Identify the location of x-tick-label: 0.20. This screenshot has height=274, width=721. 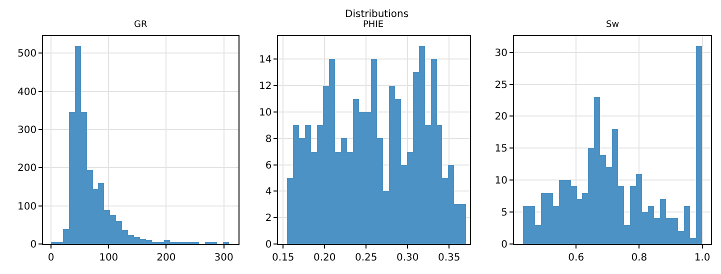
(324, 258).